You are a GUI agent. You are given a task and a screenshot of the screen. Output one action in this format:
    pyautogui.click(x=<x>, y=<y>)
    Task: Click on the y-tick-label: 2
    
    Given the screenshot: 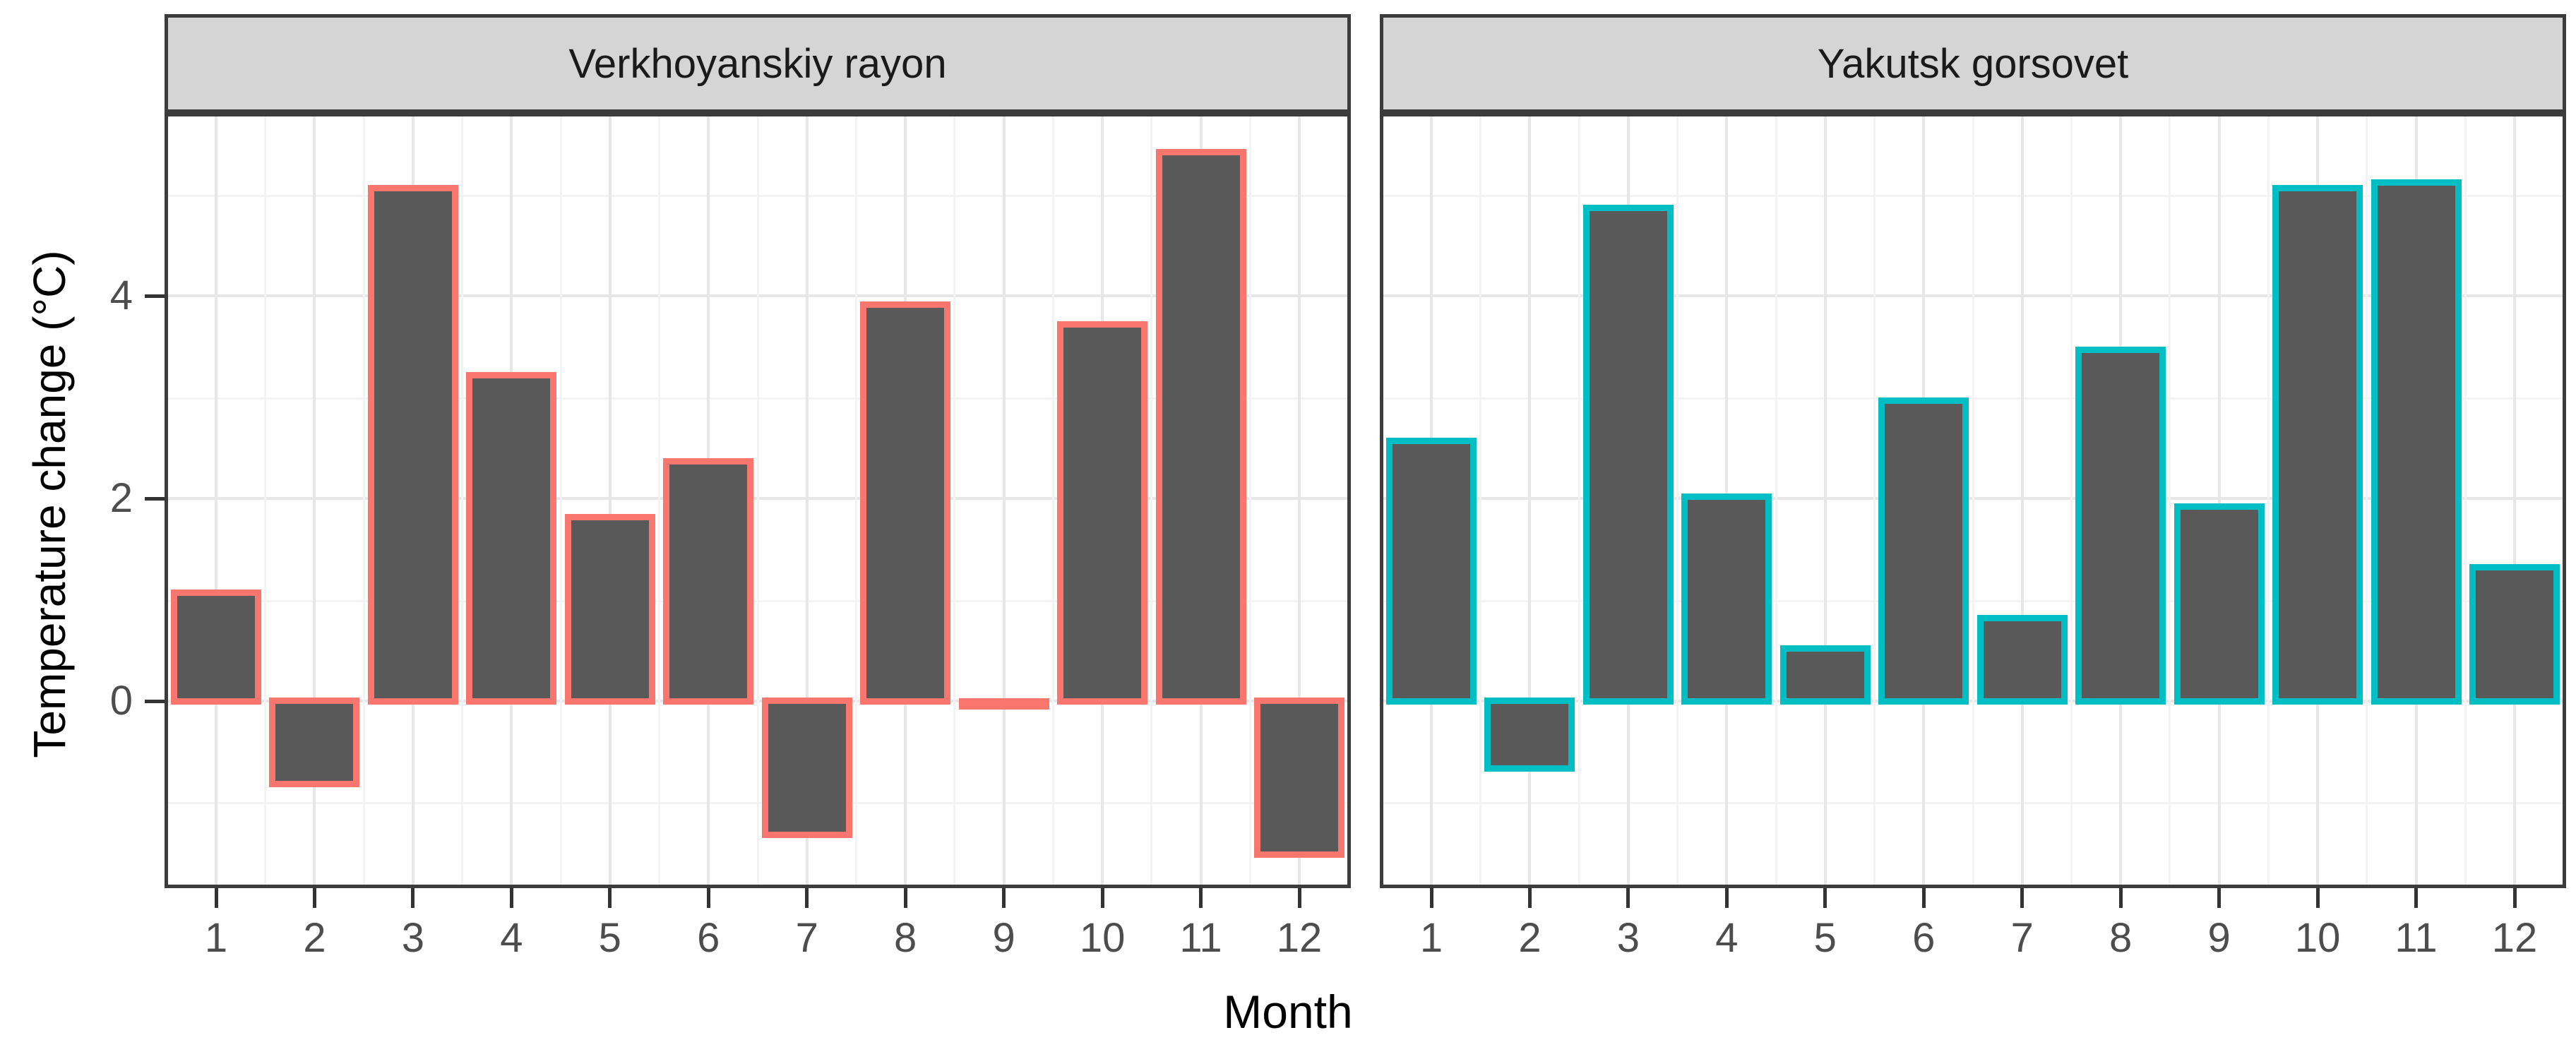 What is the action you would take?
    pyautogui.click(x=121, y=499)
    